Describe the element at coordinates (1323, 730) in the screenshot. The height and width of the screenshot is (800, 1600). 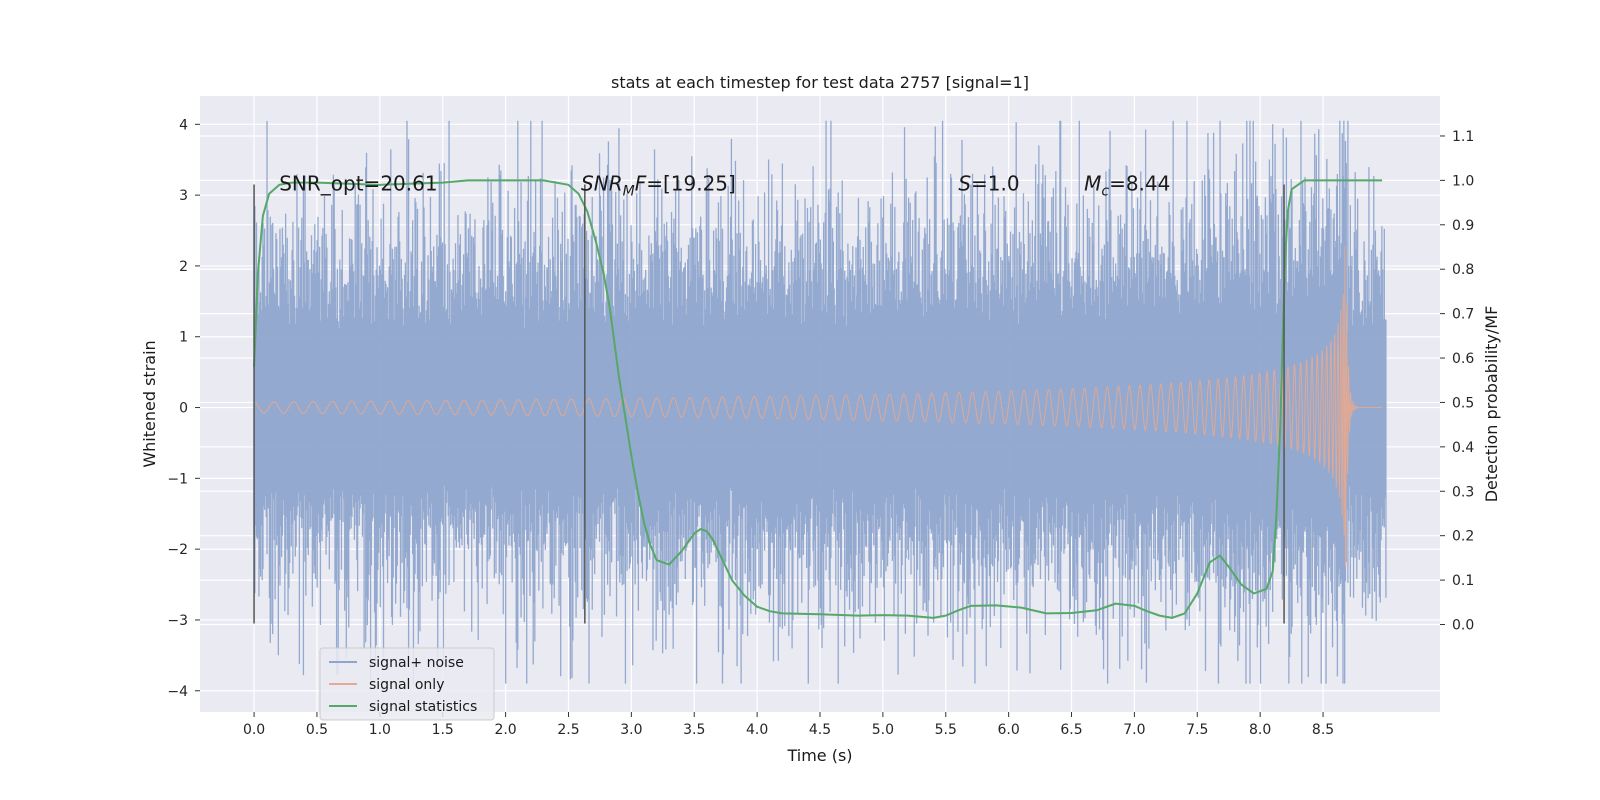
I see `x-tick-label: 8.5` at that location.